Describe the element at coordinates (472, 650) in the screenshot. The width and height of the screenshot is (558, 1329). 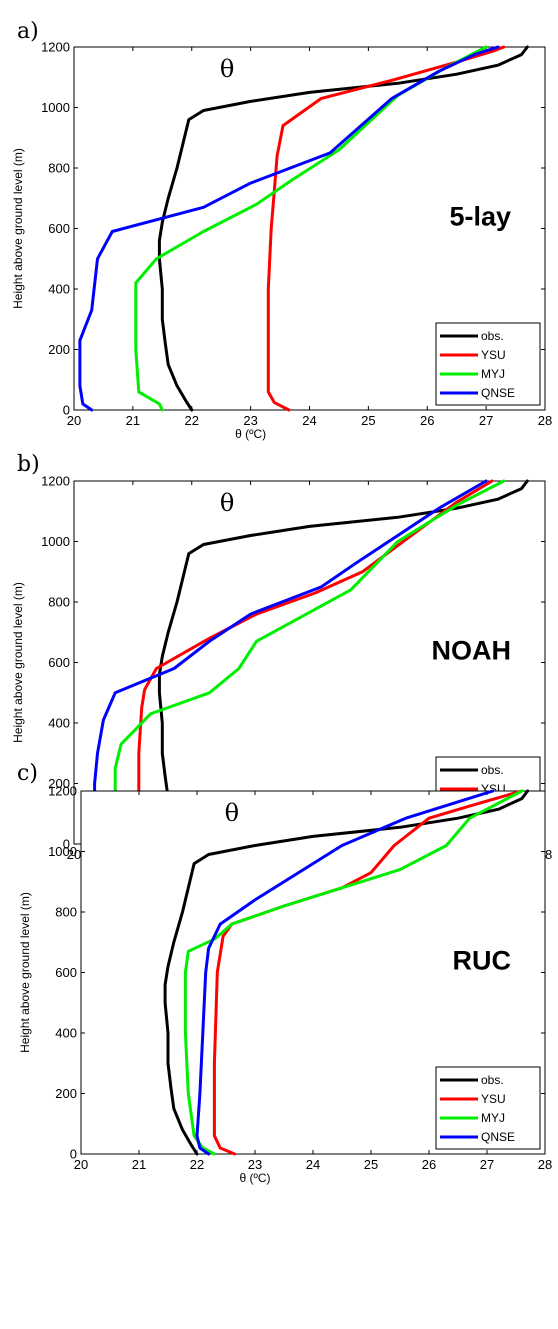
I see `scheme-label: NOAH` at that location.